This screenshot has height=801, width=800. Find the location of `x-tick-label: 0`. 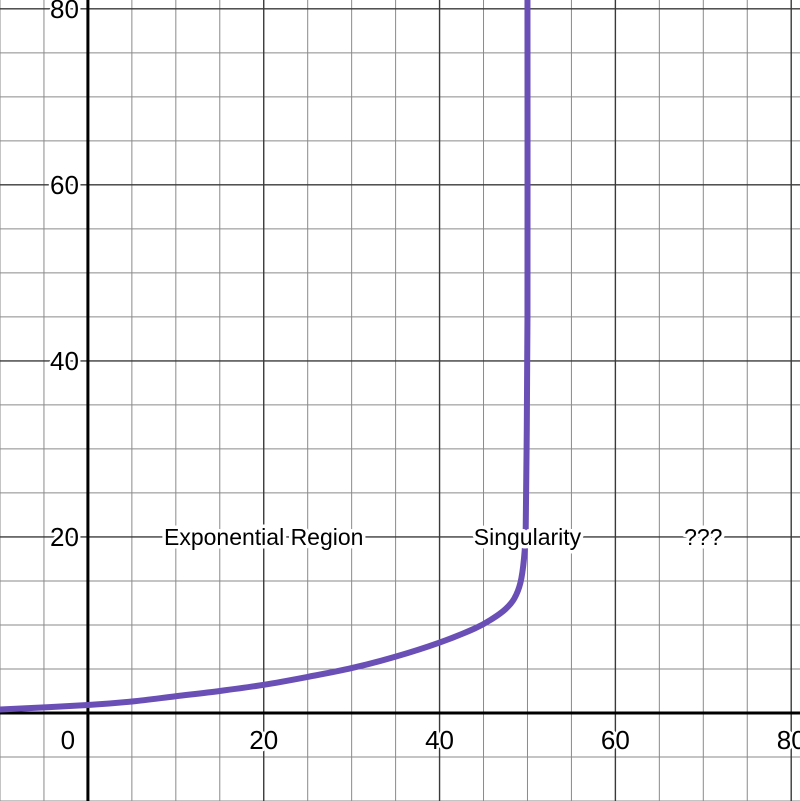

x-tick-label: 0 is located at coordinates (68, 740).